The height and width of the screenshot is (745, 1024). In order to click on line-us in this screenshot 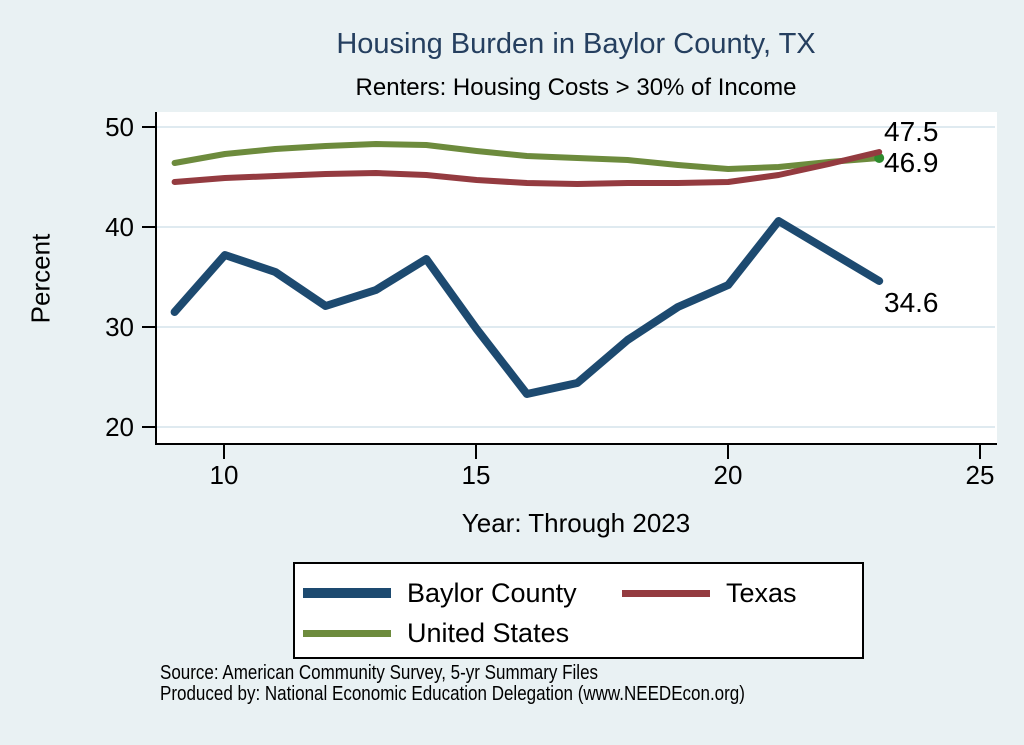, I will do `click(527, 156)`.